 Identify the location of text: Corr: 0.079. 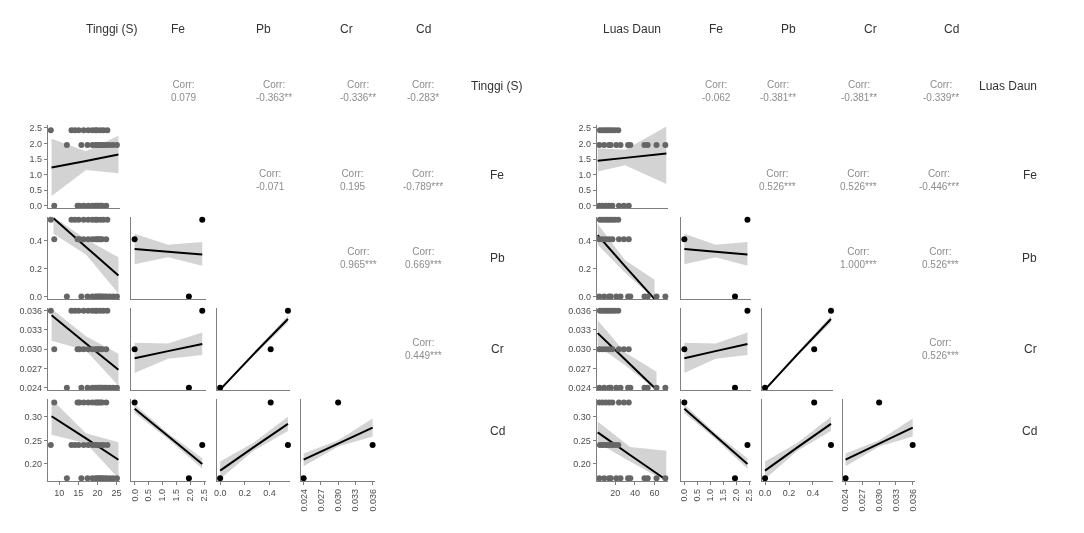
(184, 91).